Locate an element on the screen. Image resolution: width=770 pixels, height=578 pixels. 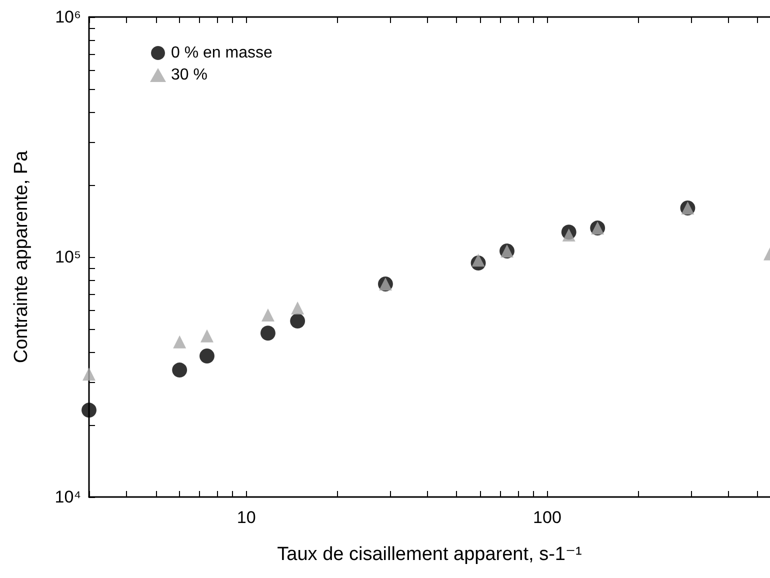
y-tick-label: 10⁴ is located at coordinates (67, 497).